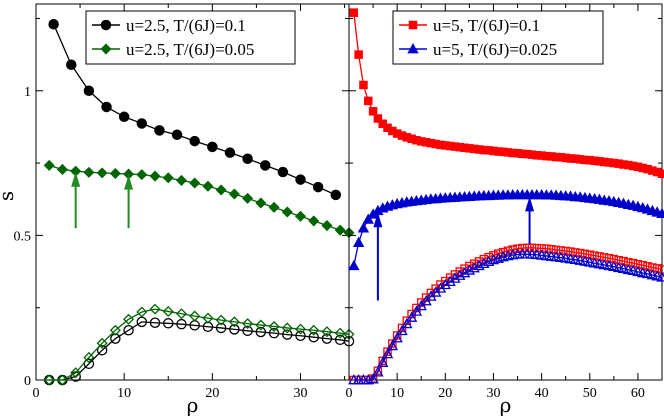  What do you see at coordinates (498, 37) in the screenshot?
I see `legend: u=5, T/(6J)=0.1 u=5, T/(6J)=0.025` at bounding box center [498, 37].